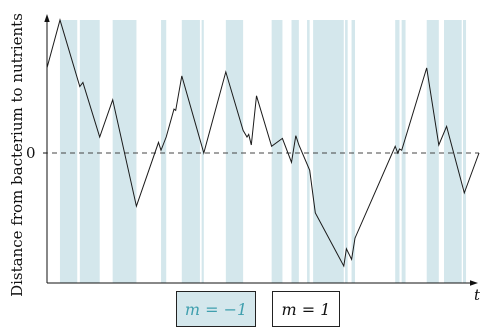 The height and width of the screenshot is (330, 480). What do you see at coordinates (47, 18) in the screenshot?
I see `y-axis-arrow` at bounding box center [47, 18].